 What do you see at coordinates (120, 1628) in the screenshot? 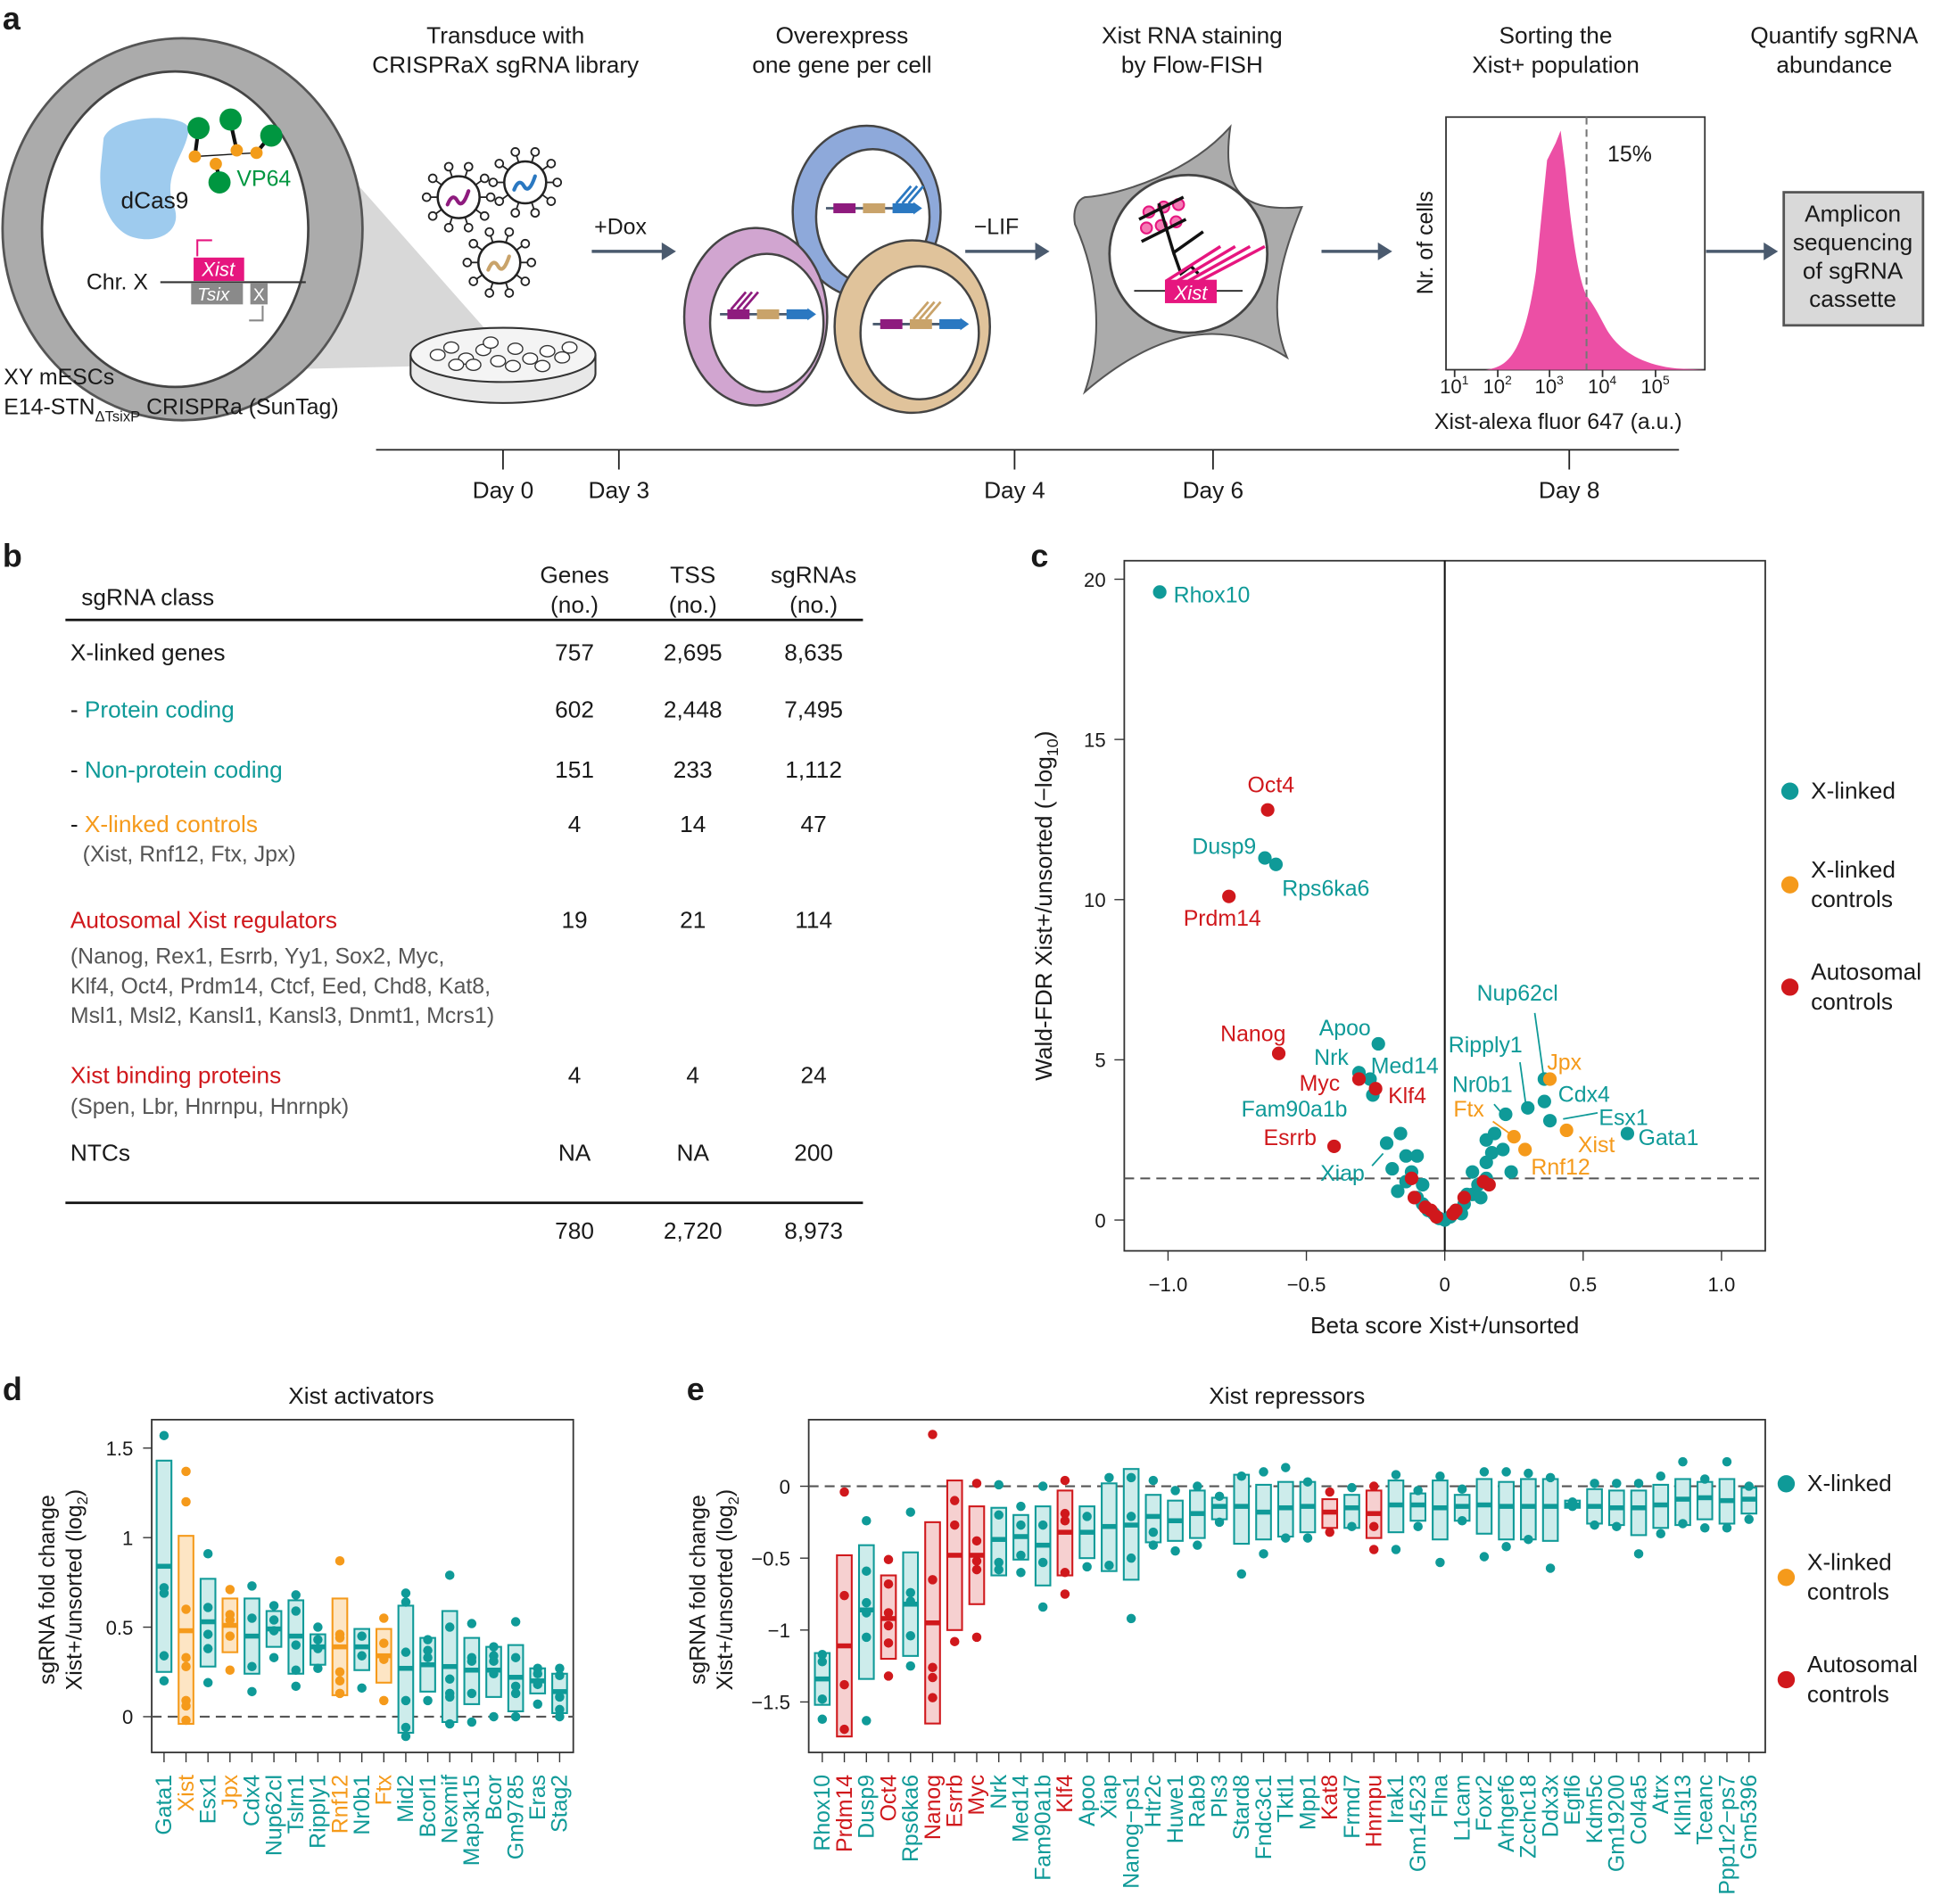
I see `y-tick-label: 0.5` at bounding box center [120, 1628].